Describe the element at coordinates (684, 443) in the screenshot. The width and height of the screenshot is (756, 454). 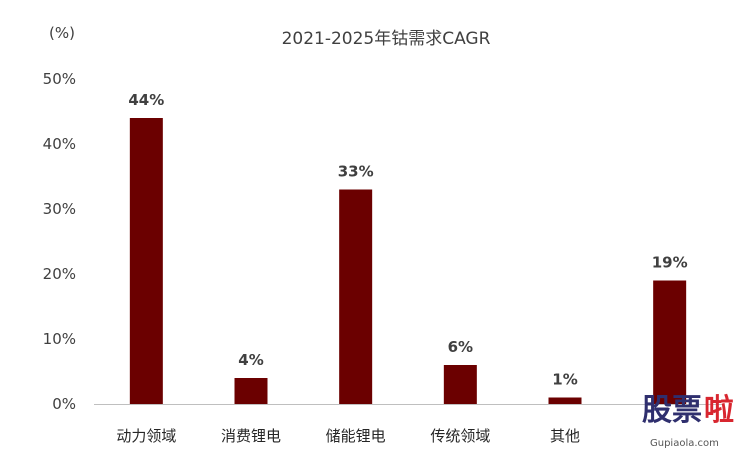
I see `watermark-url-text: Gupiaola.com` at that location.